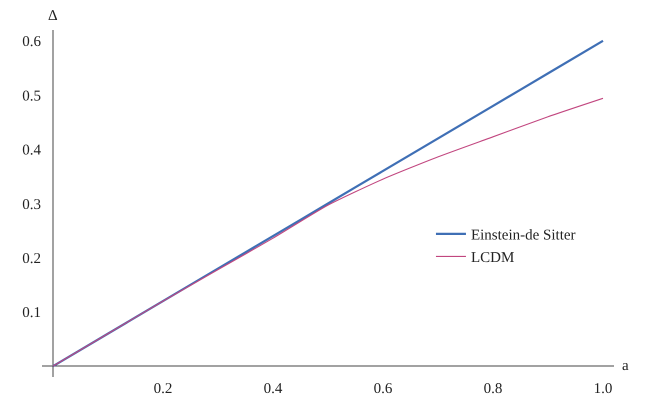  Describe the element at coordinates (603, 389) in the screenshot. I see `x-tick-label: 1.0` at that location.